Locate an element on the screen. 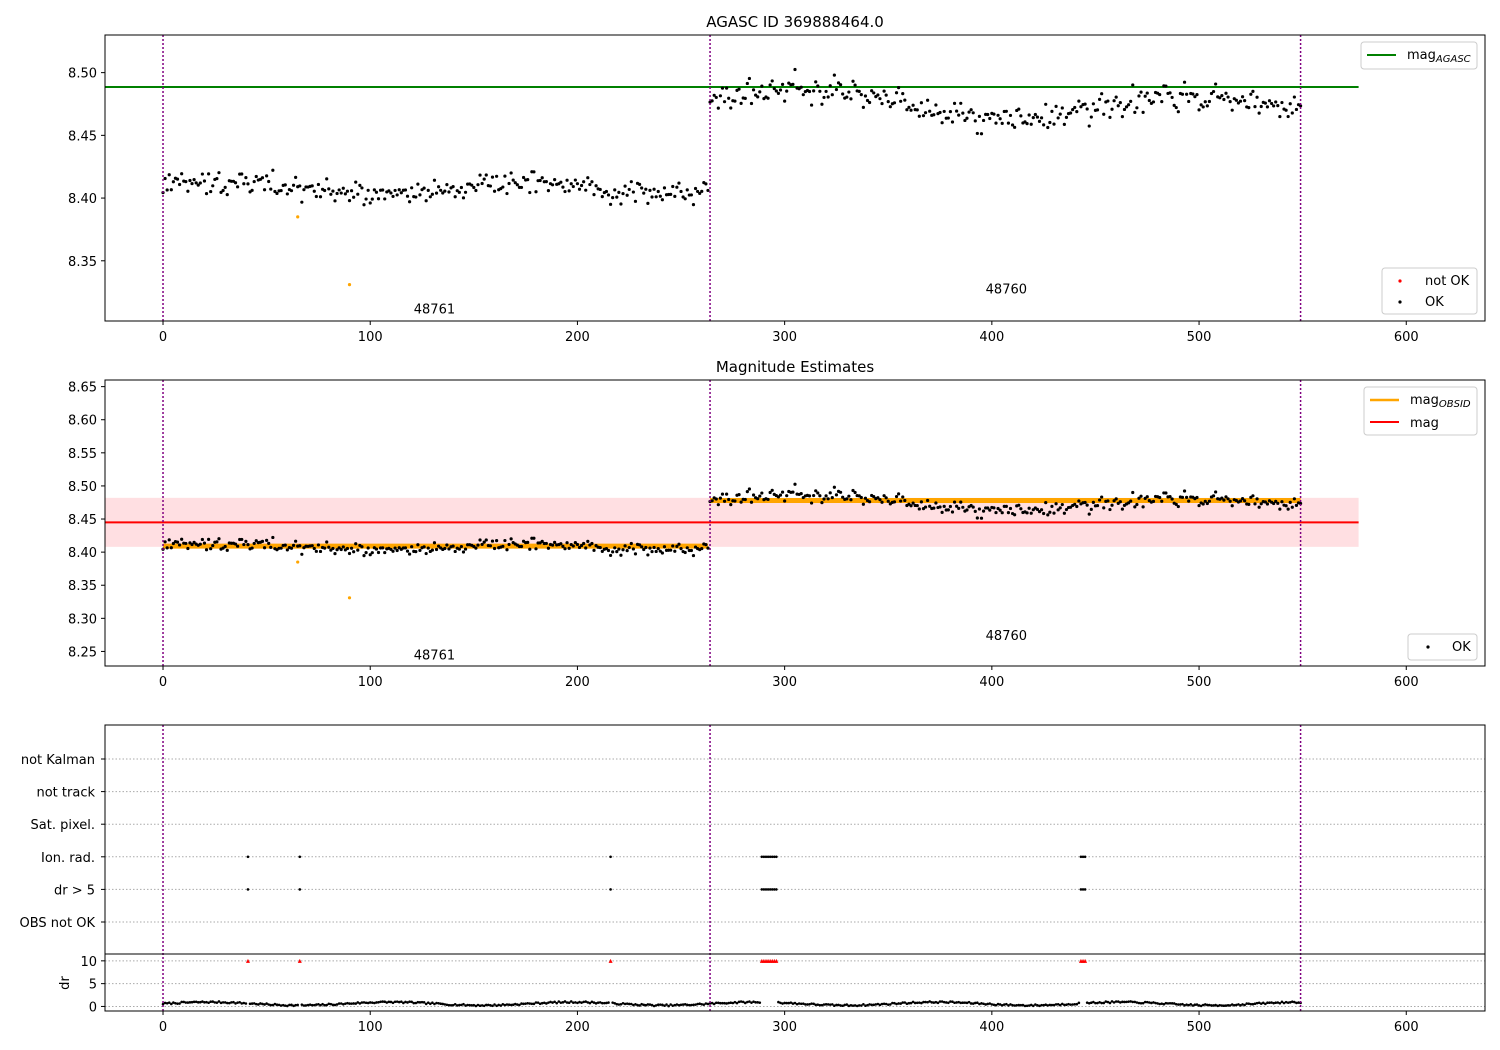 This screenshot has width=1500, height=1050. y-tick-label: 8.40 is located at coordinates (82, 199).